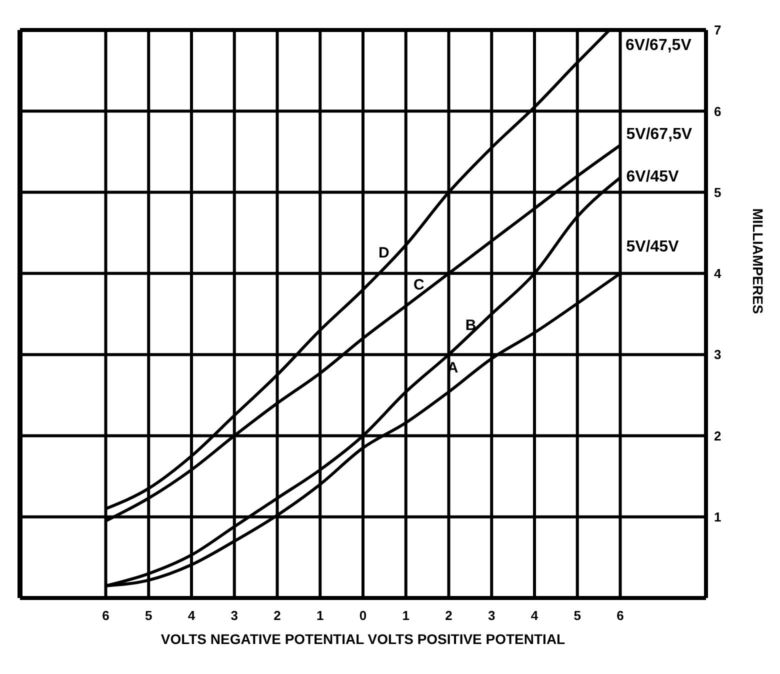  I want to click on y-tick-label: 2, so click(718, 436).